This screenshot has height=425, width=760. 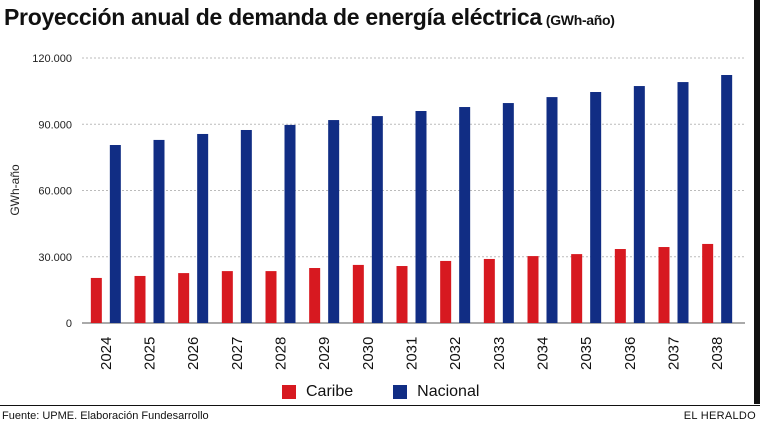 I want to click on x-tick-label: 2026, so click(x=193, y=353).